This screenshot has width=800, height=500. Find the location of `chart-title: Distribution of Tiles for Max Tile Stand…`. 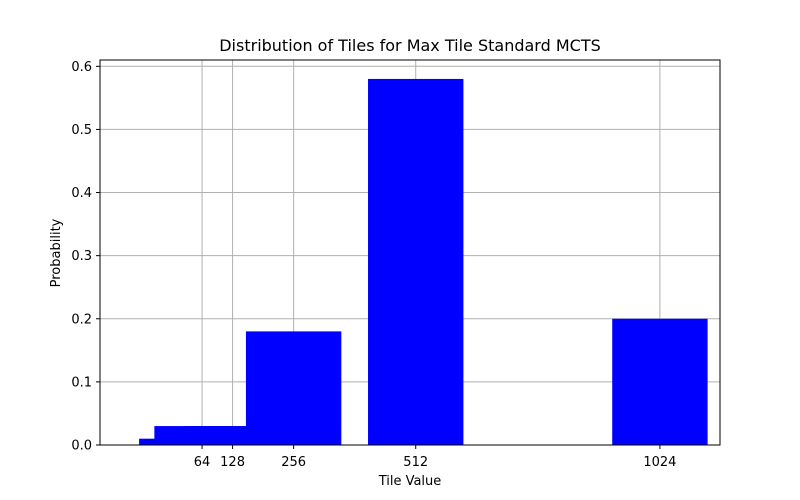

chart-title: Distribution of Tiles for Max Tile Stand… is located at coordinates (410, 45).